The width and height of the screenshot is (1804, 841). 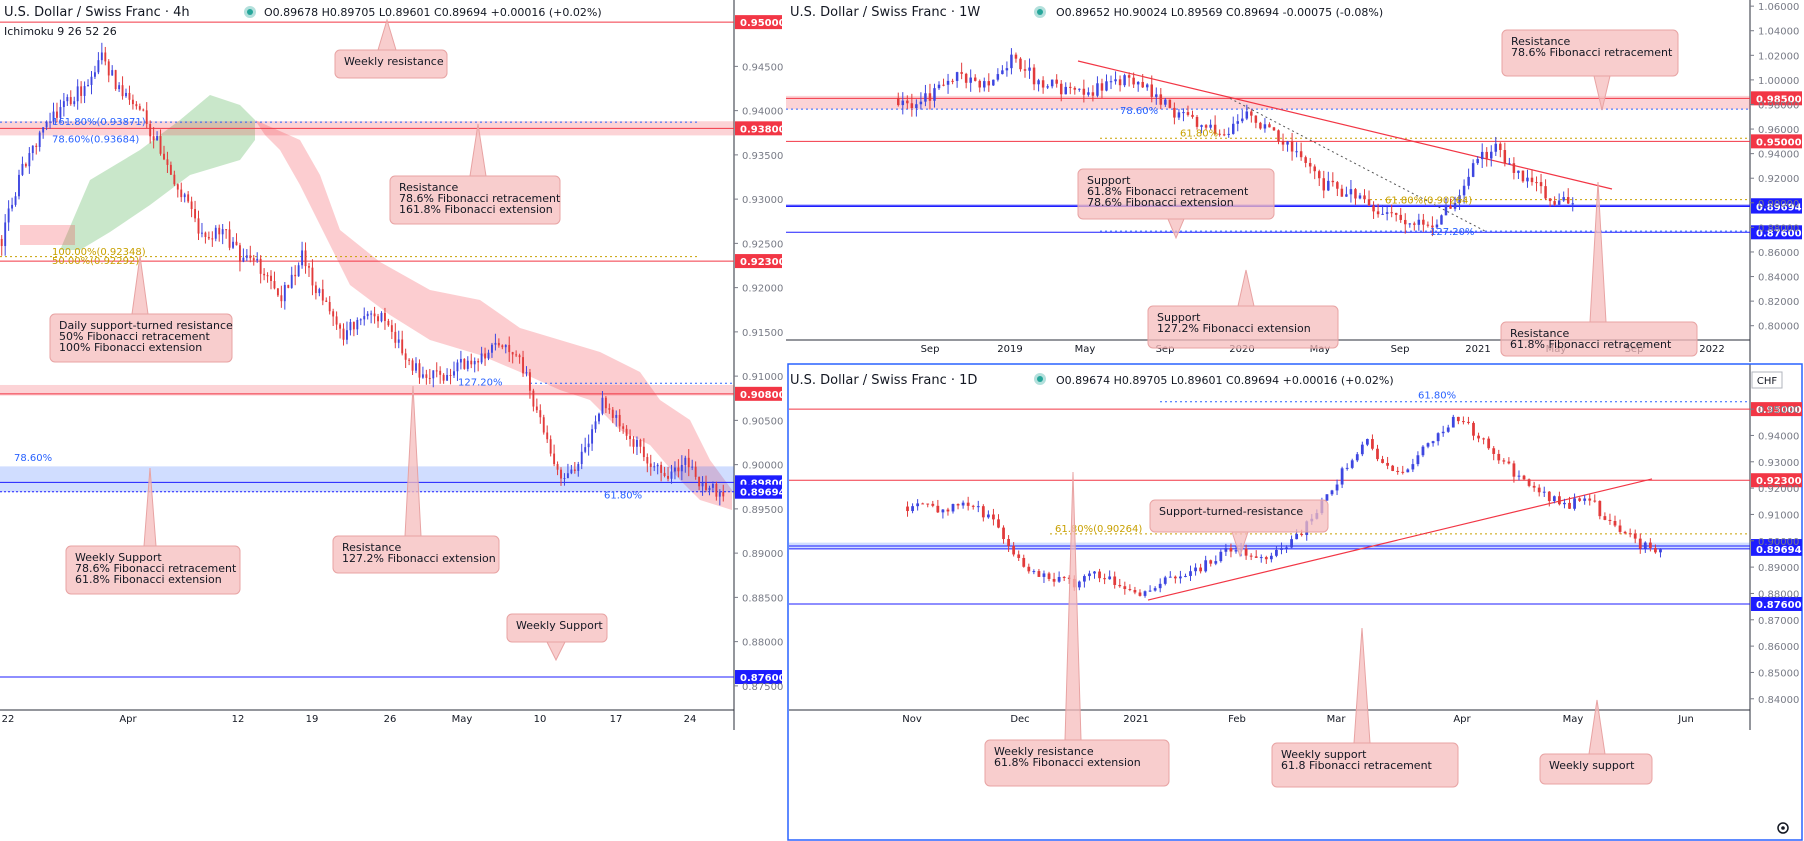 I want to click on callout-text: 78.6% Fibonacci extension, so click(x=1160, y=202).